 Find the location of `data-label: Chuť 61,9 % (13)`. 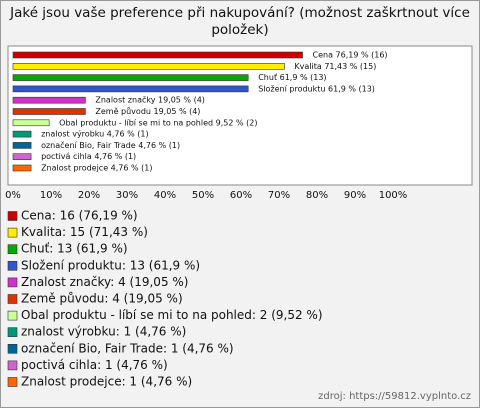

data-label: Chuť 61,9 % (13) is located at coordinates (292, 77).